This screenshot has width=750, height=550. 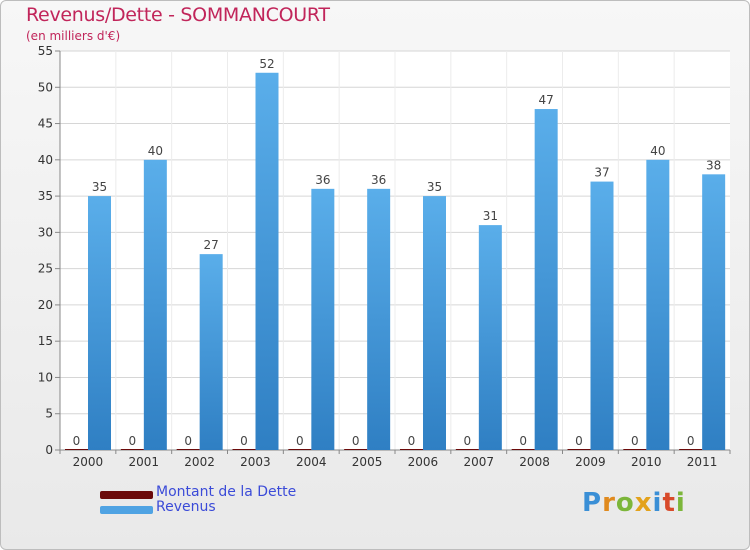 What do you see at coordinates (601, 173) in the screenshot?
I see `revenue-value-label: 37` at bounding box center [601, 173].